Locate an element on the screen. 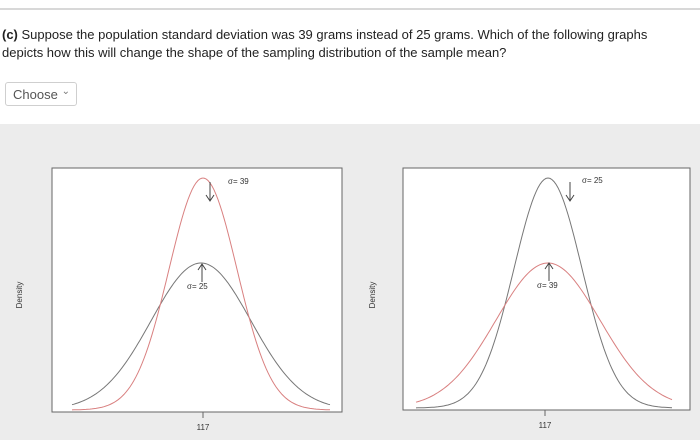 The image size is (700, 440). chevron: ⌄ is located at coordinates (65, 91).